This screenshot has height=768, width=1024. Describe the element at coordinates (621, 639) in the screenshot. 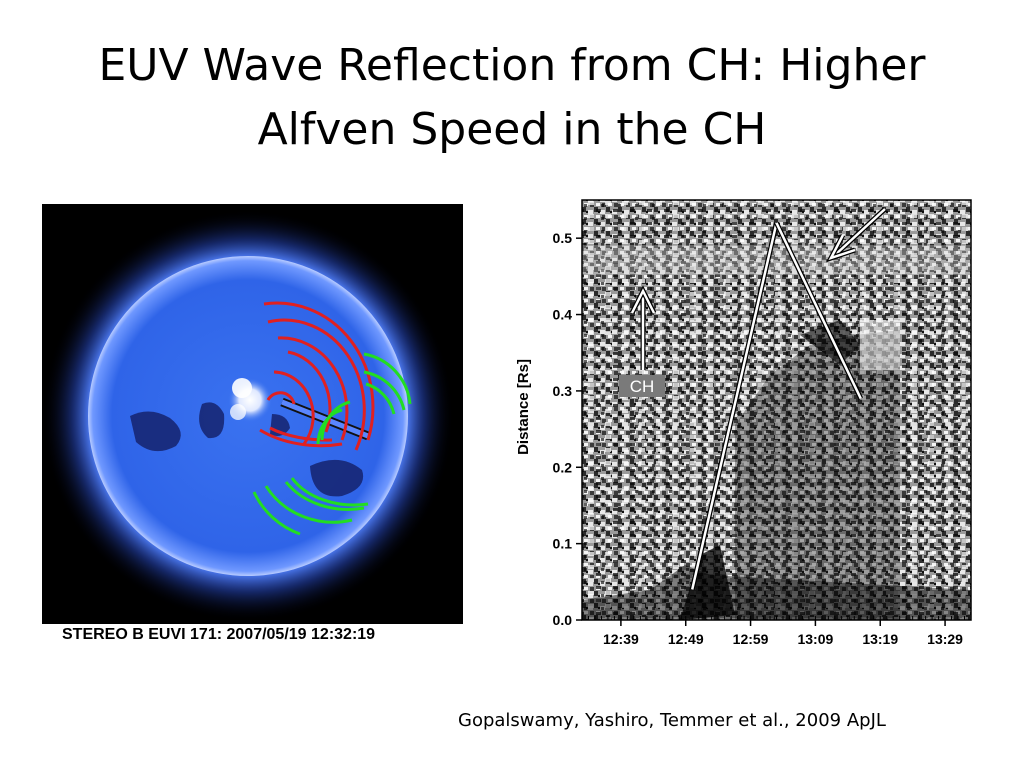

I see `x-tick-label: 12:39` at that location.